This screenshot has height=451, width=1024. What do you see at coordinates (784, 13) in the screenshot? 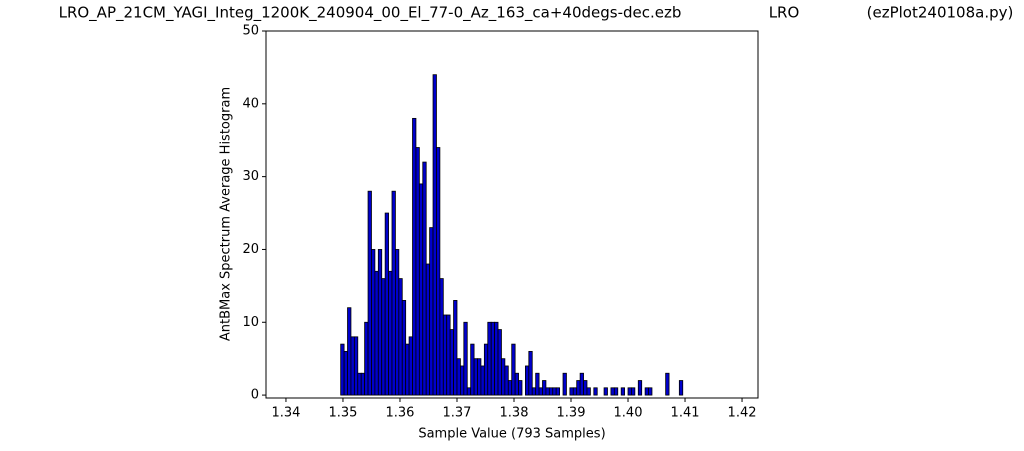
I see `annotation: LRO` at bounding box center [784, 13].